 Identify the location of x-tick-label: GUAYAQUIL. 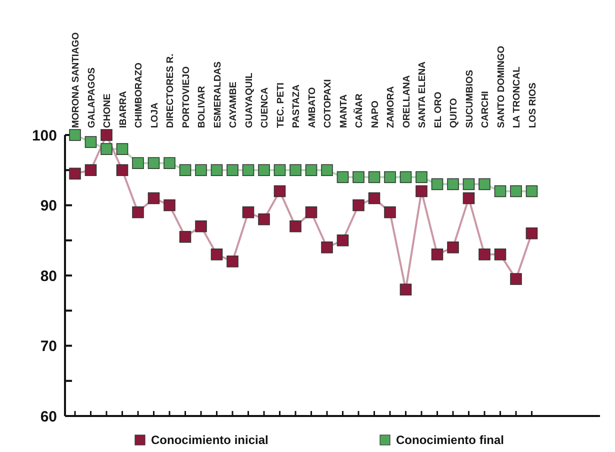
(249, 100).